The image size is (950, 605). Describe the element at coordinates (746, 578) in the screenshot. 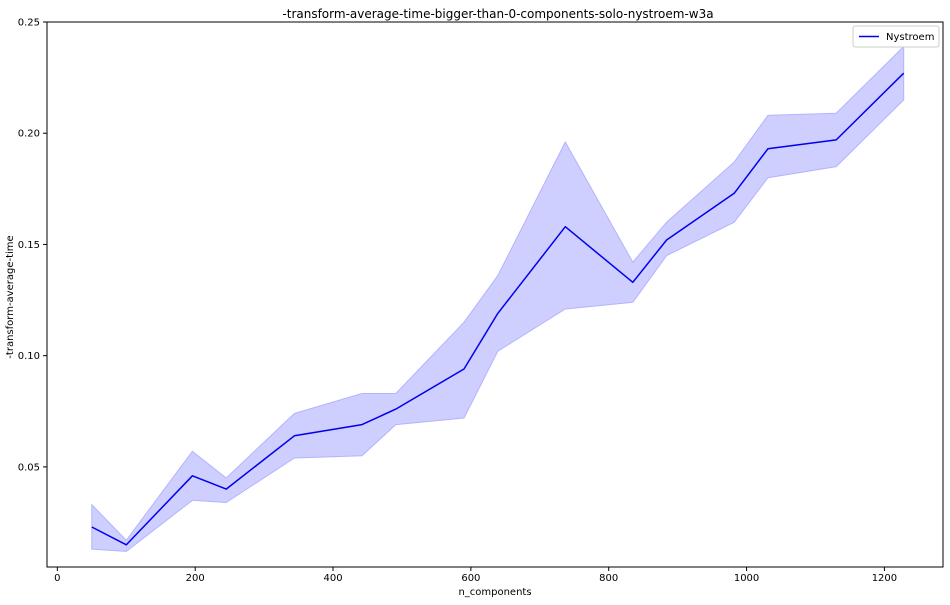

I see `x-tick-label: 1000` at that location.